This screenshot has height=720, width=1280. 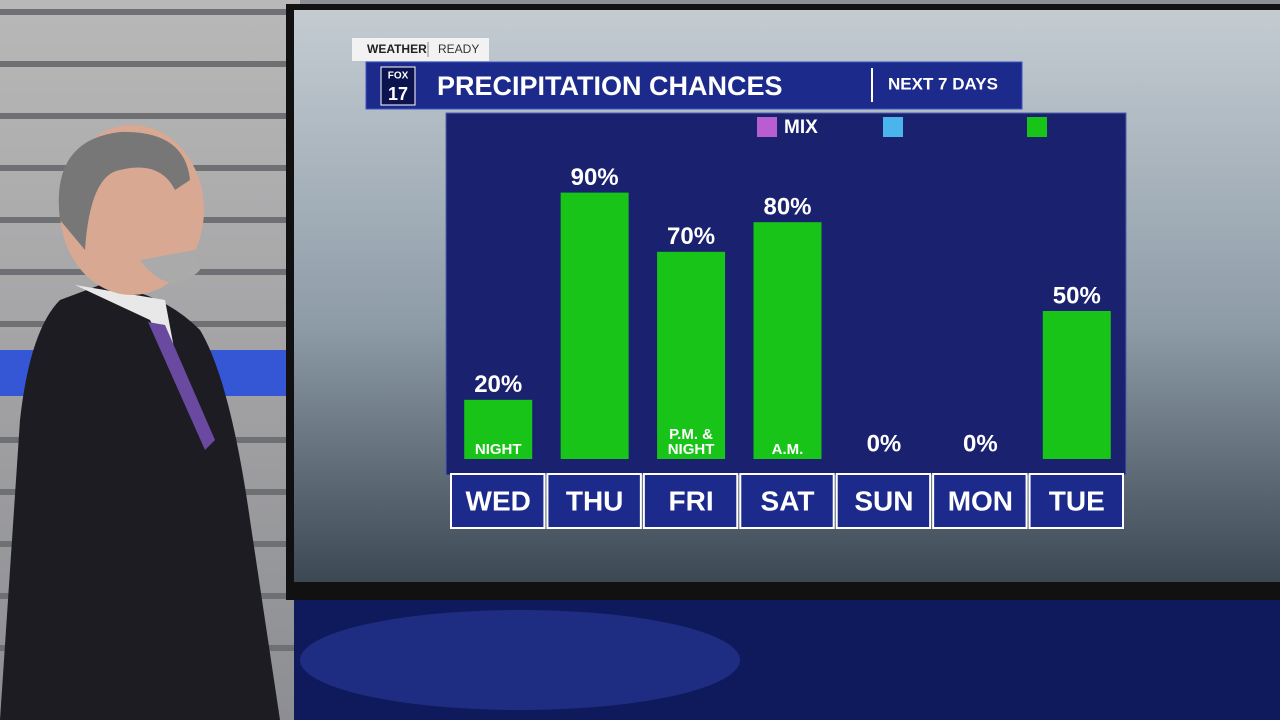 I want to click on value-label: 80%, so click(x=787, y=207).